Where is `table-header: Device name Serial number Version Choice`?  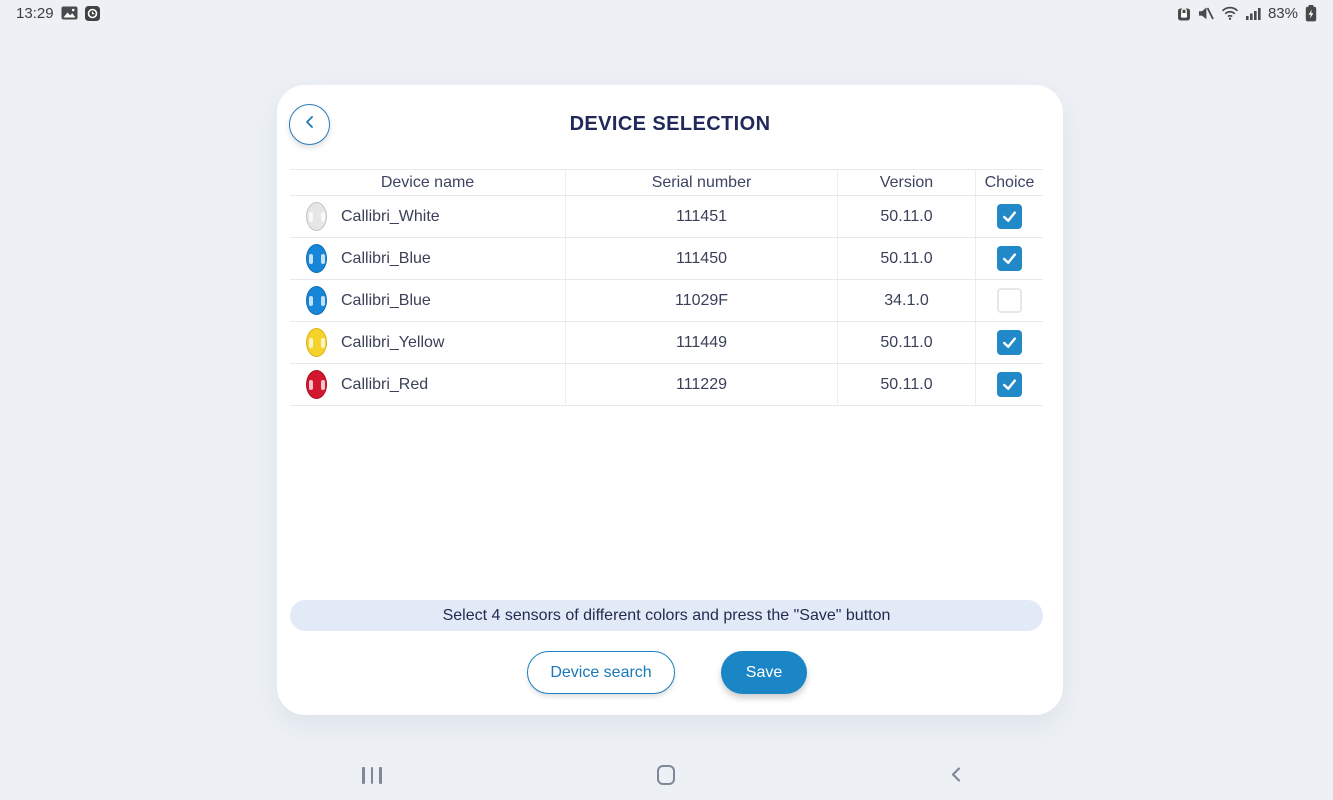
table-header: Device name Serial number Version Choice is located at coordinates (666, 182).